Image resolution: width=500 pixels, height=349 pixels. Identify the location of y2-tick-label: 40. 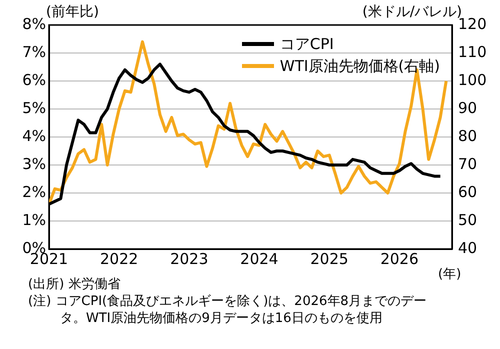
(468, 247).